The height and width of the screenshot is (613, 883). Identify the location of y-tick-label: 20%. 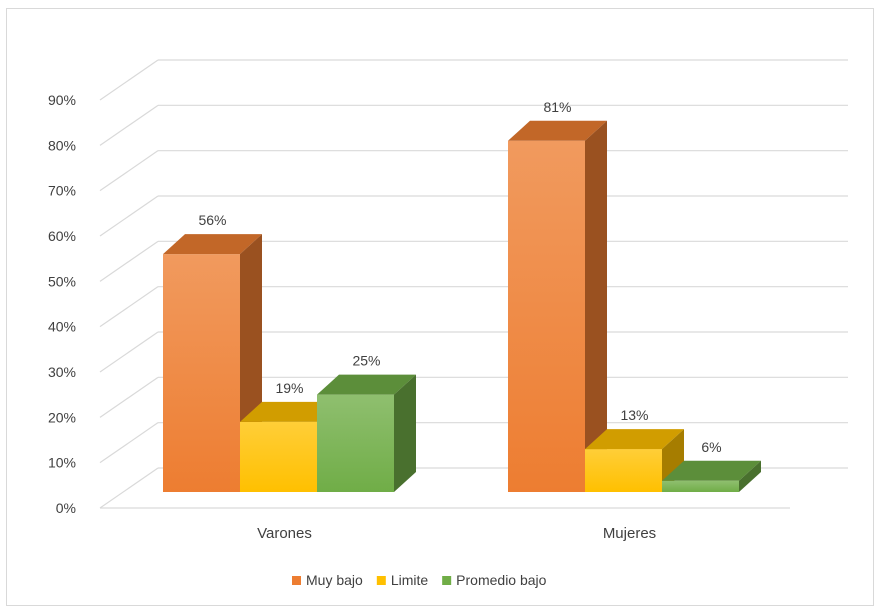
(62, 417).